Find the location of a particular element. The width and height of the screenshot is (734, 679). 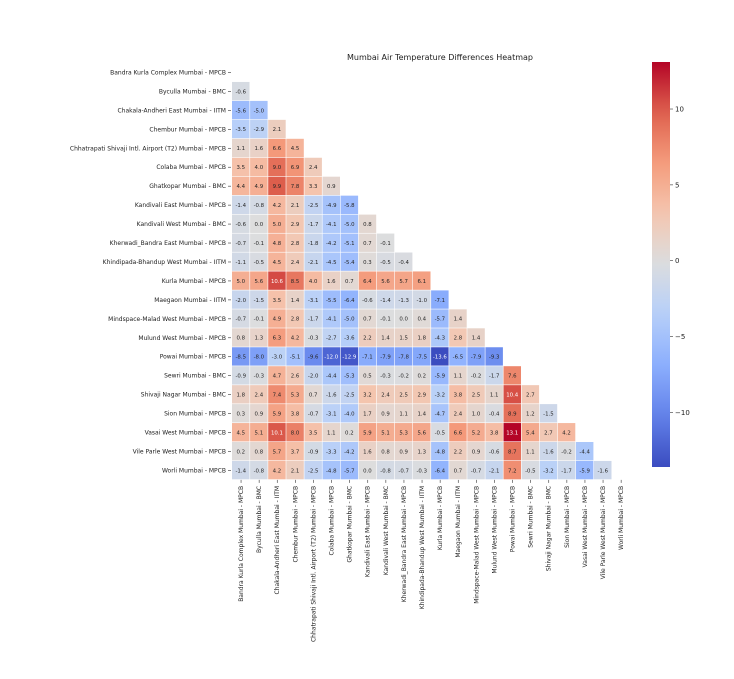

cell-value-label: 8.7 is located at coordinates (512, 452).